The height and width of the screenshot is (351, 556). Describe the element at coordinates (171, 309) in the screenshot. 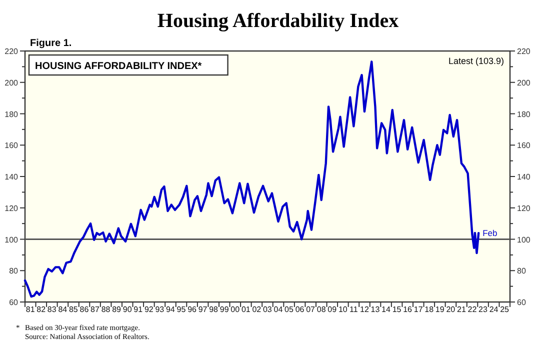

I see `x-tick-label: 94` at that location.